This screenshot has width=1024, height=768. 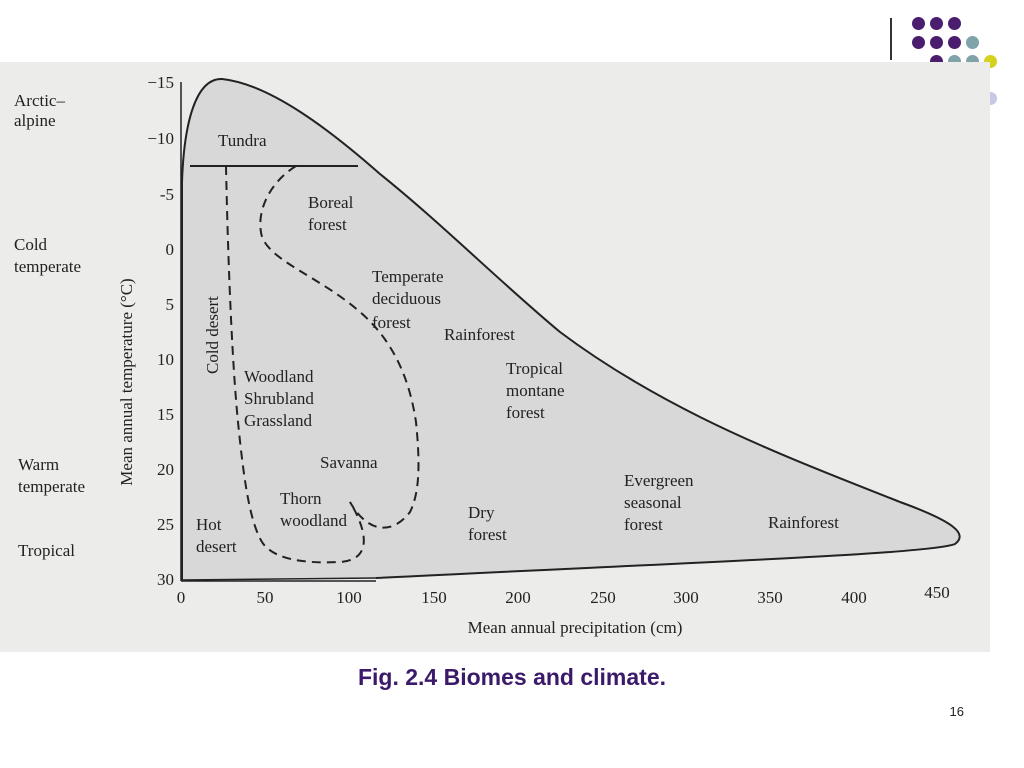 I want to click on zone-warm-temperate-line2: temperate, so click(x=51, y=486).